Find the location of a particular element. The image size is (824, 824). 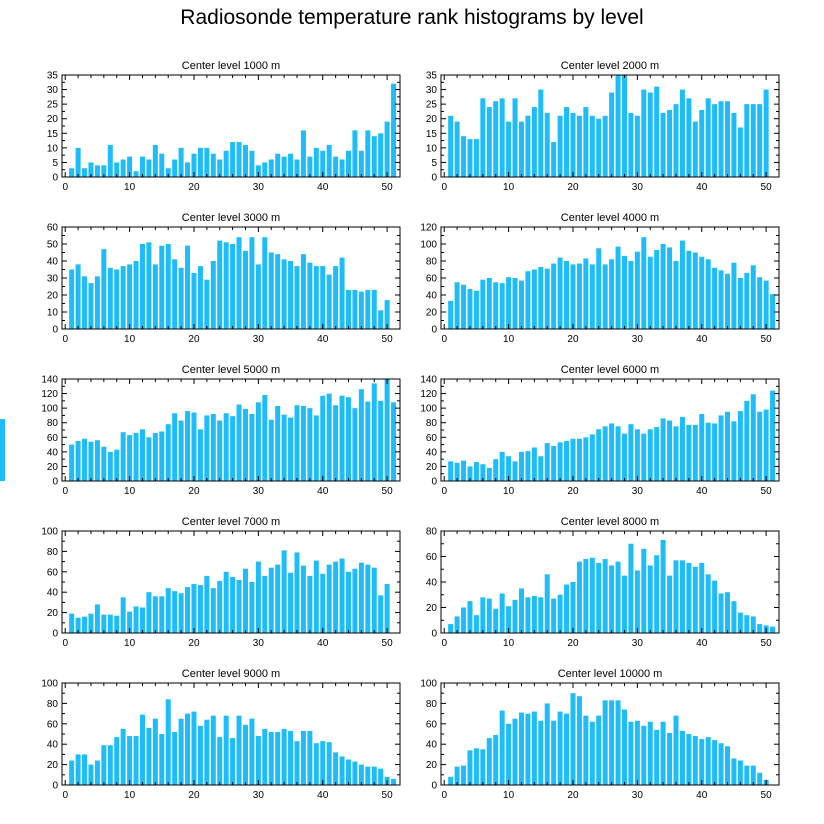

y-tick-label: 80 is located at coordinates (432, 704).